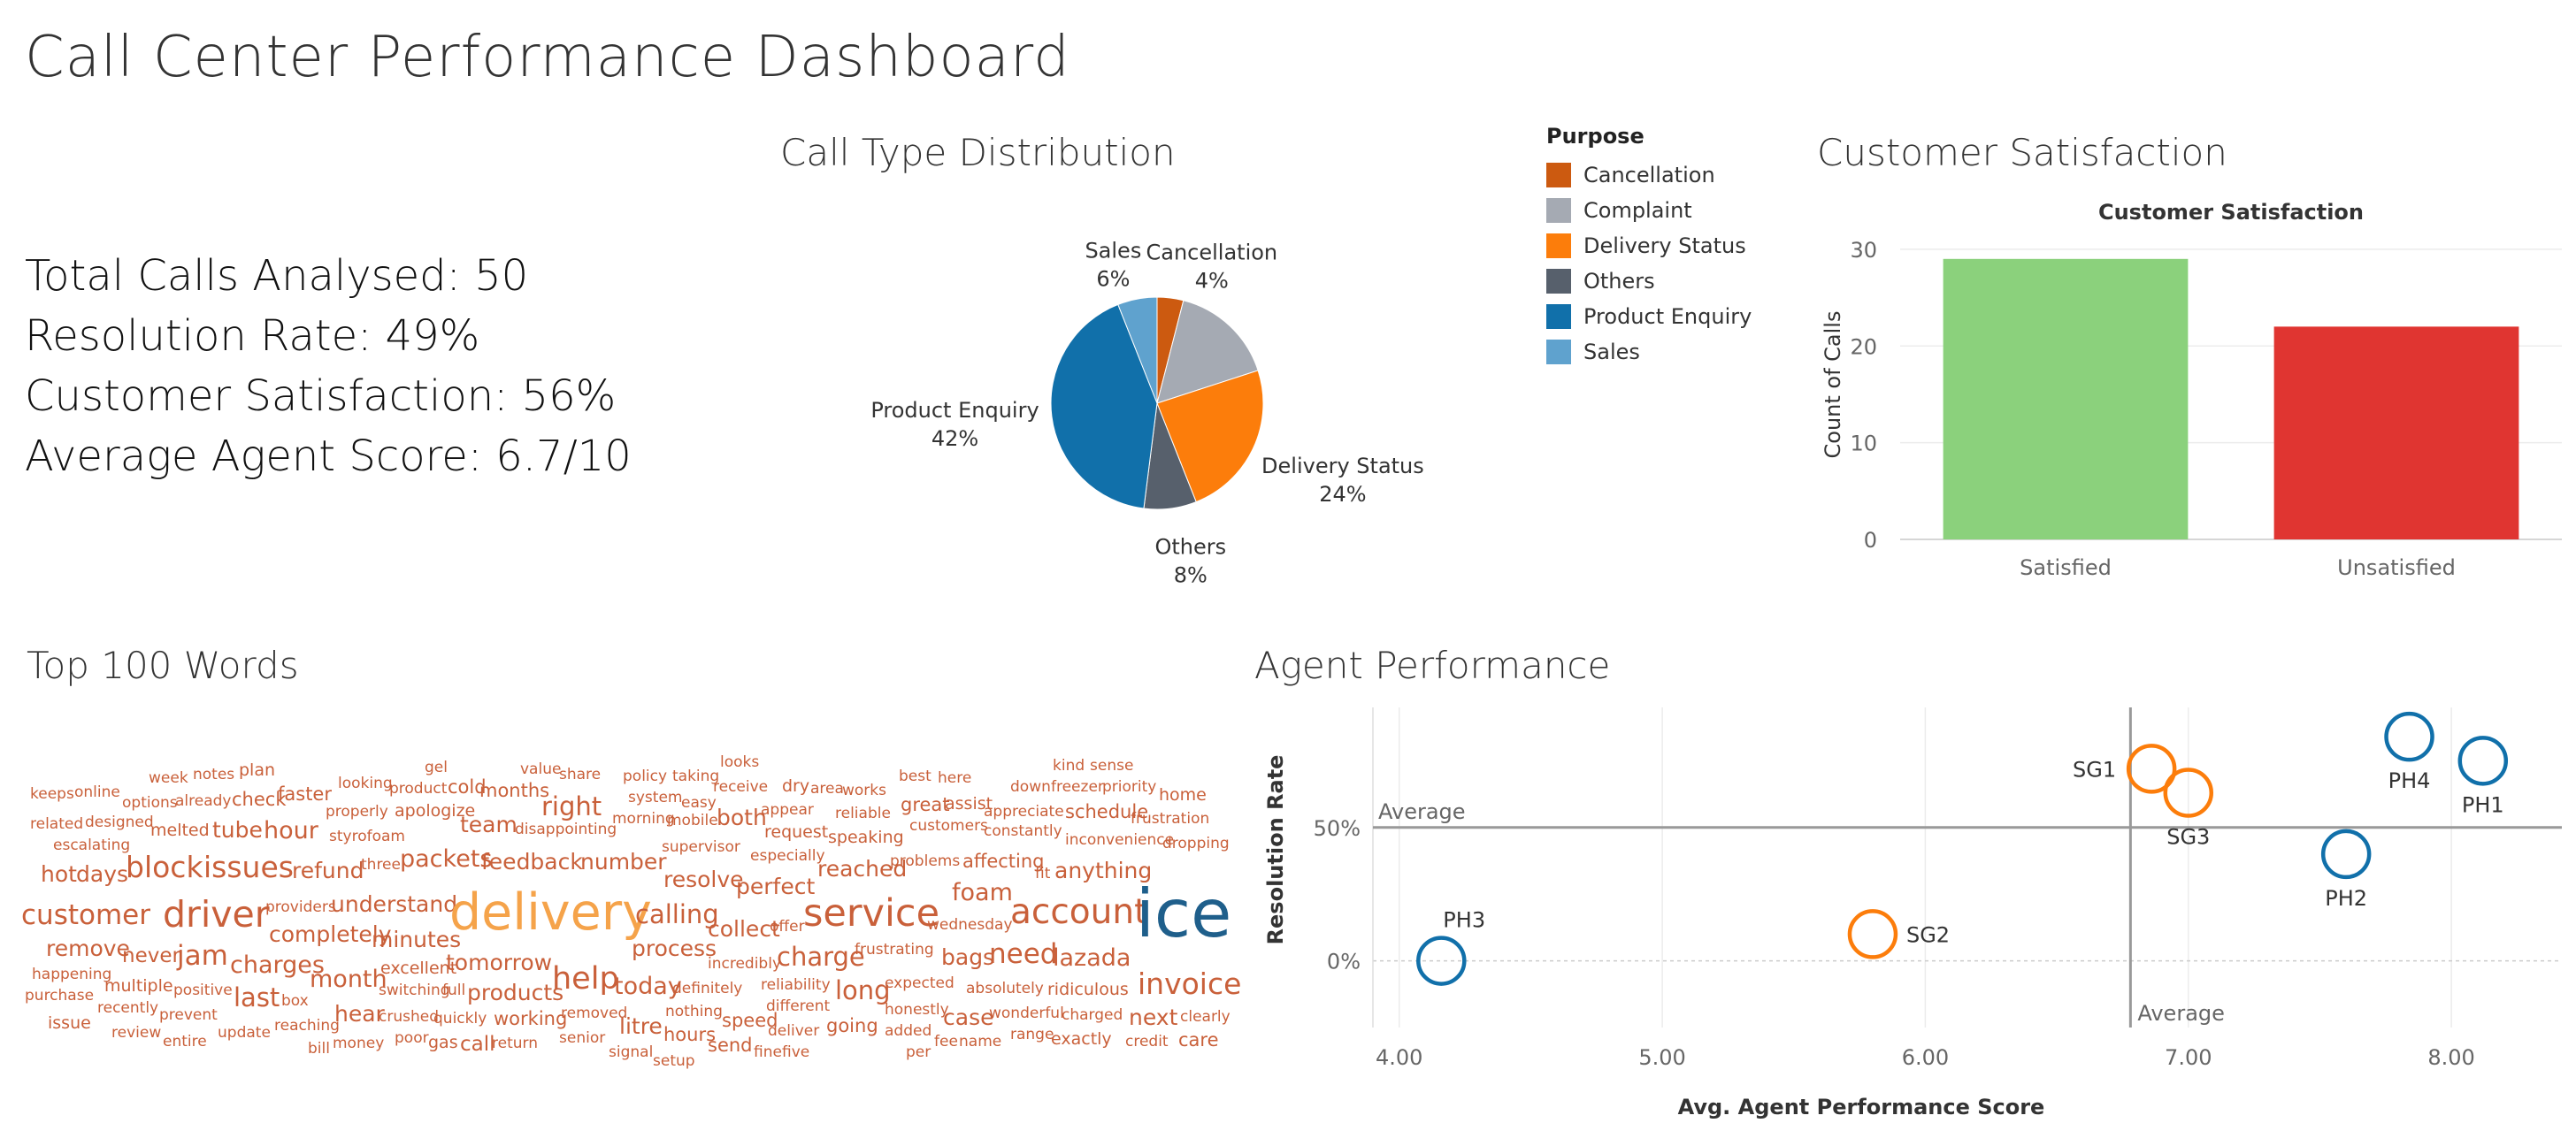 Image resolution: width=2576 pixels, height=1146 pixels. What do you see at coordinates (381, 865) in the screenshot?
I see `word-three: three` at bounding box center [381, 865].